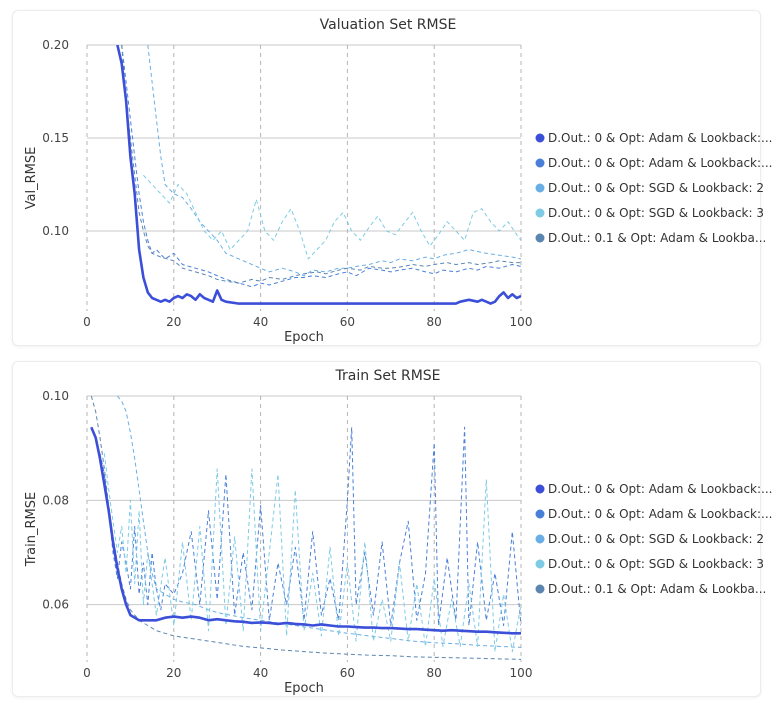 Image resolution: width=779 pixels, height=710 pixels. Describe the element at coordinates (260, 322) in the screenshot. I see `val-x-tick-label: 40` at that location.